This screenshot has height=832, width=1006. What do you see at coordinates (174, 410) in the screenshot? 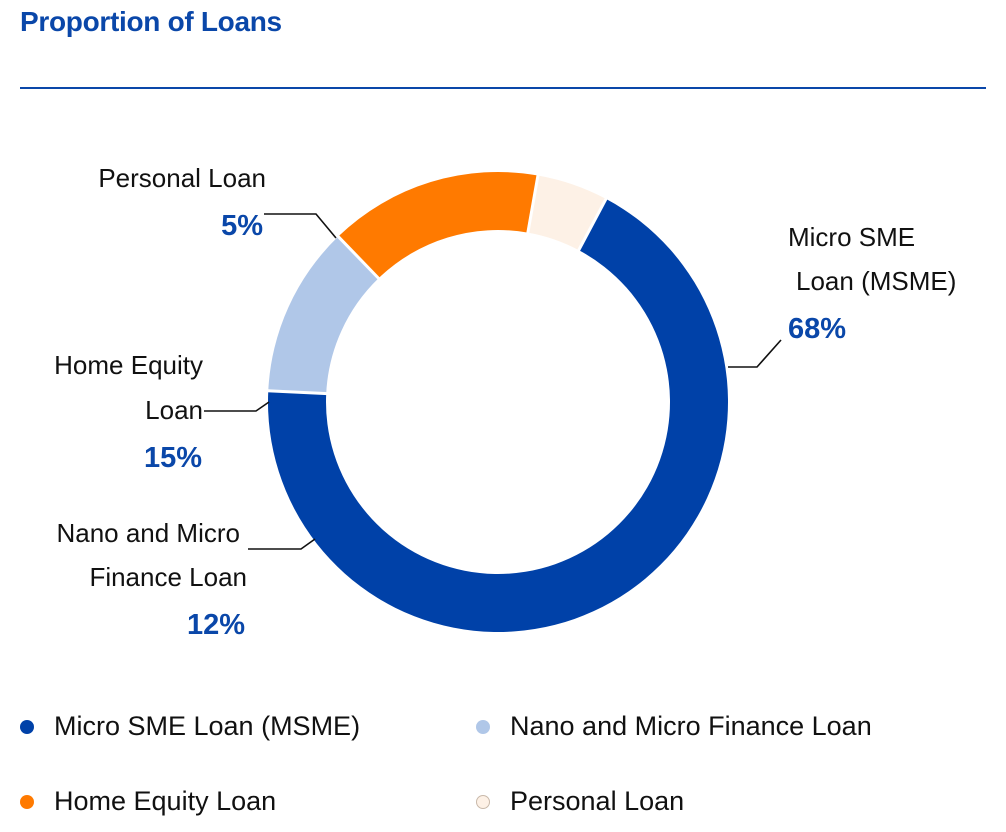
I see `data-label-home-equity-loan: Loan` at bounding box center [174, 410].